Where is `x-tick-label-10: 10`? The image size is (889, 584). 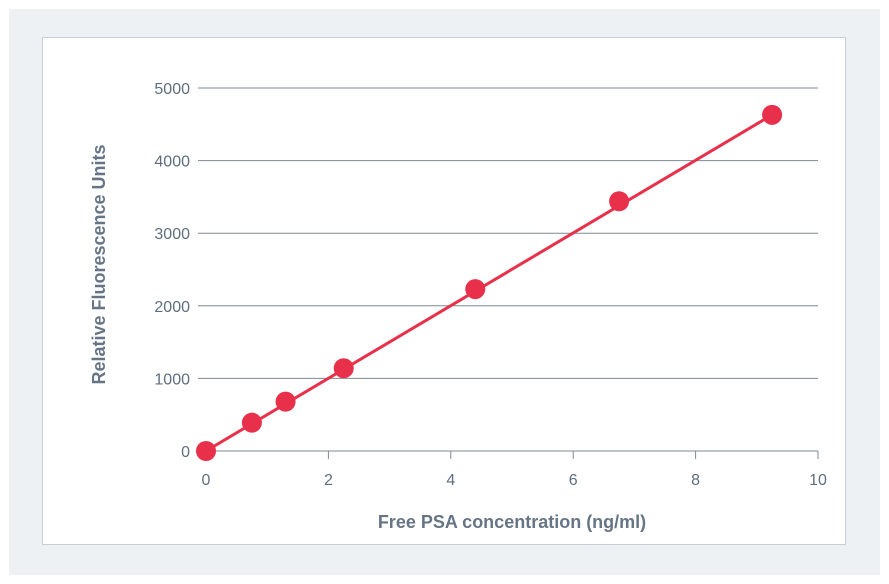 x-tick-label-10: 10 is located at coordinates (818, 480).